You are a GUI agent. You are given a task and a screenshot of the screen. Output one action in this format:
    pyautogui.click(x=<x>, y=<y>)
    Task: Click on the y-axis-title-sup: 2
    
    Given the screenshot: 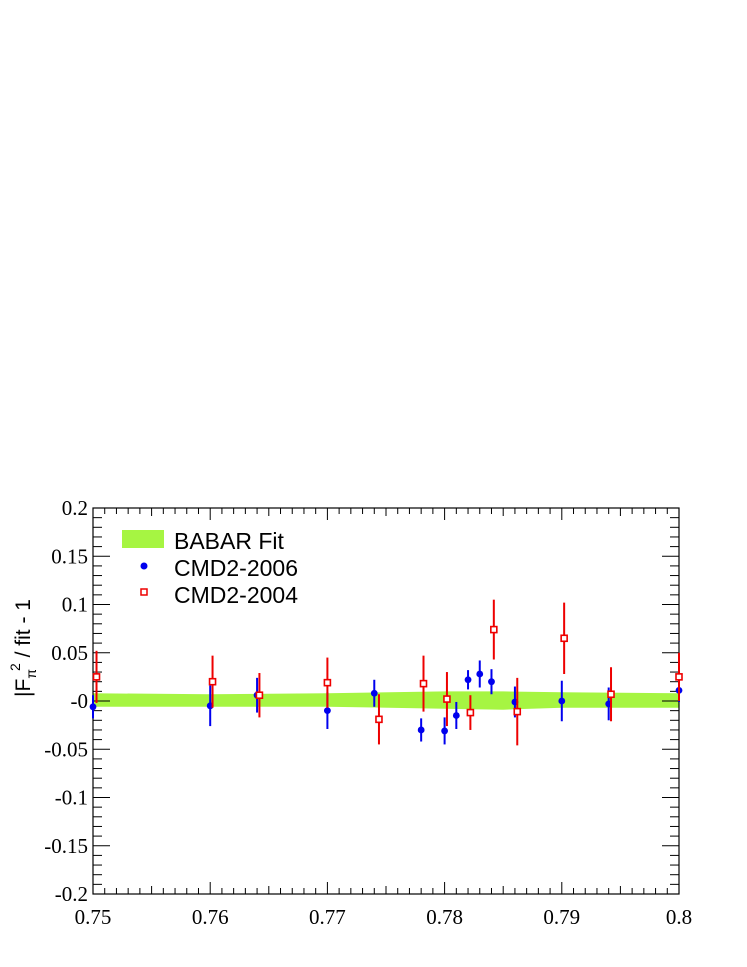 What is the action you would take?
    pyautogui.click(x=15, y=667)
    